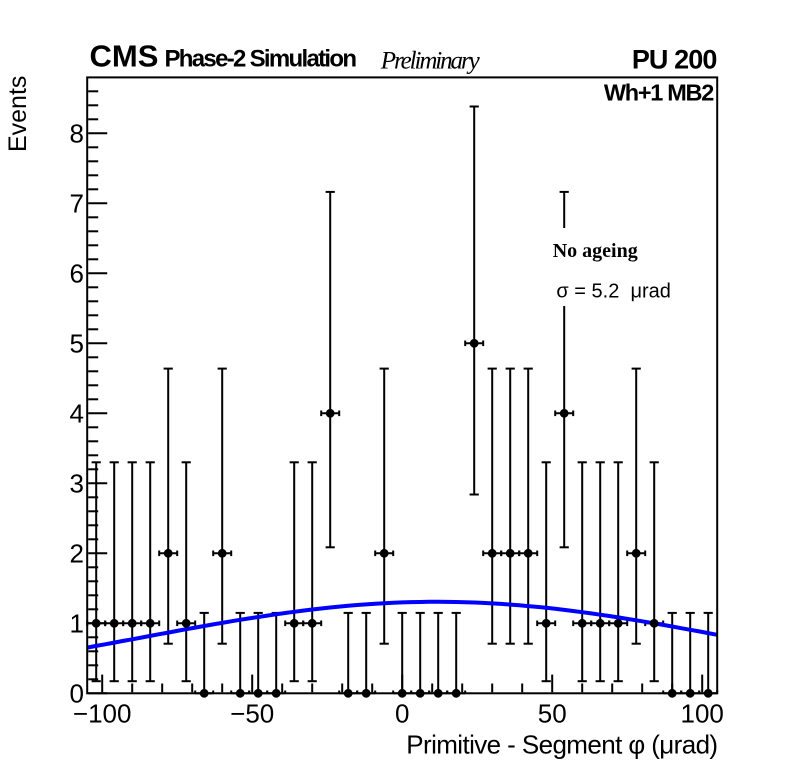  Describe the element at coordinates (77, 414) in the screenshot. I see `svg-text: 4` at that location.